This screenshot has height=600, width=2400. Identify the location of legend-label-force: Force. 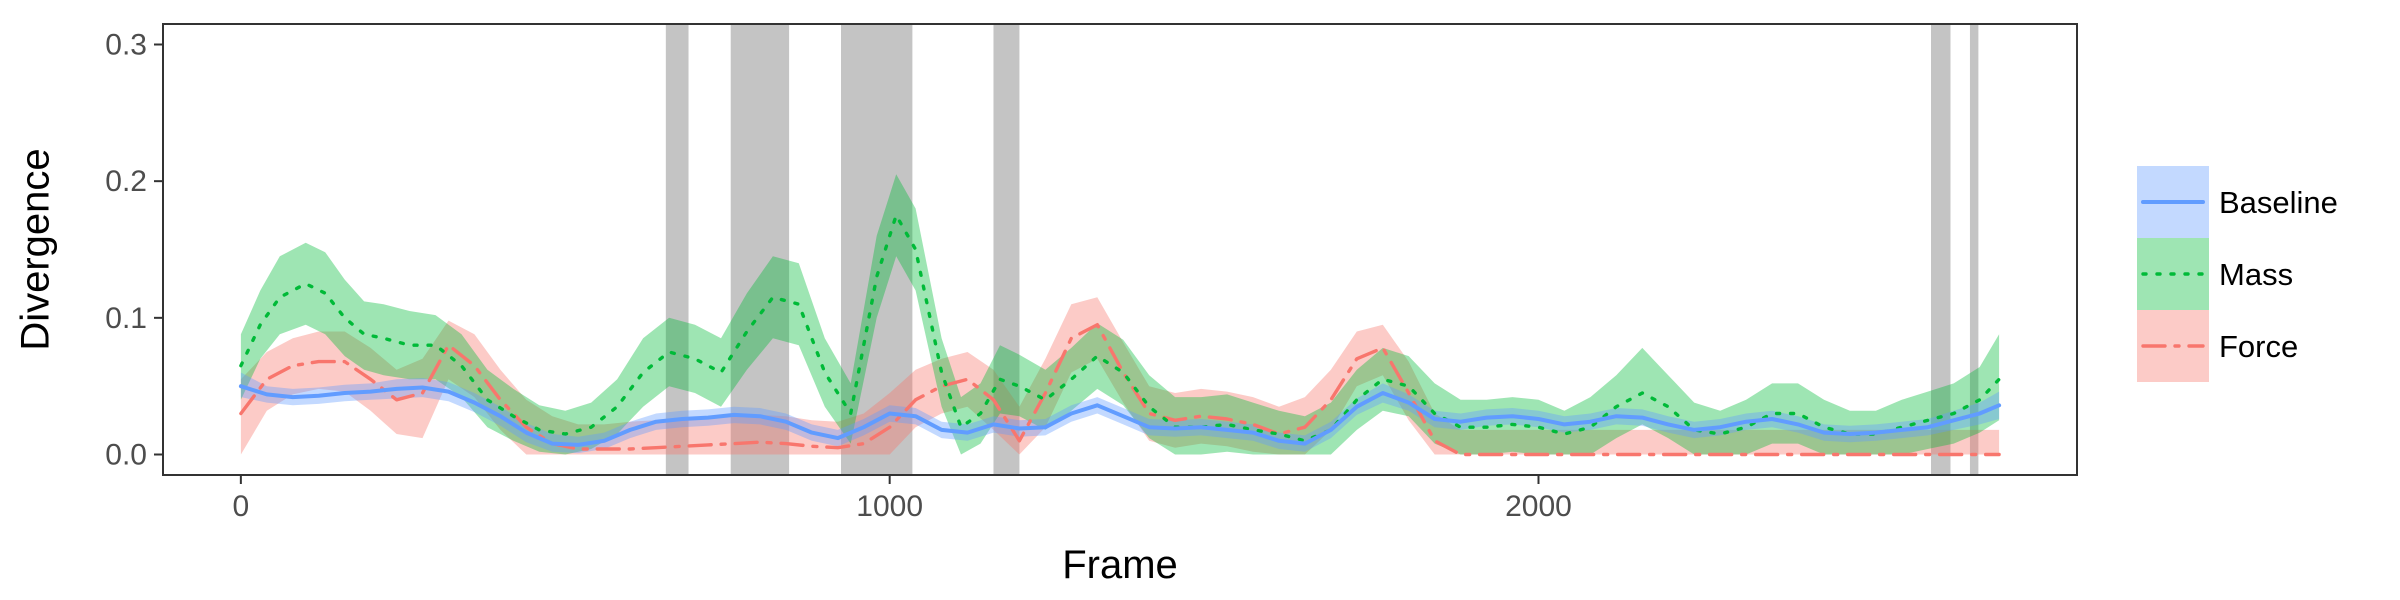
(2258, 346).